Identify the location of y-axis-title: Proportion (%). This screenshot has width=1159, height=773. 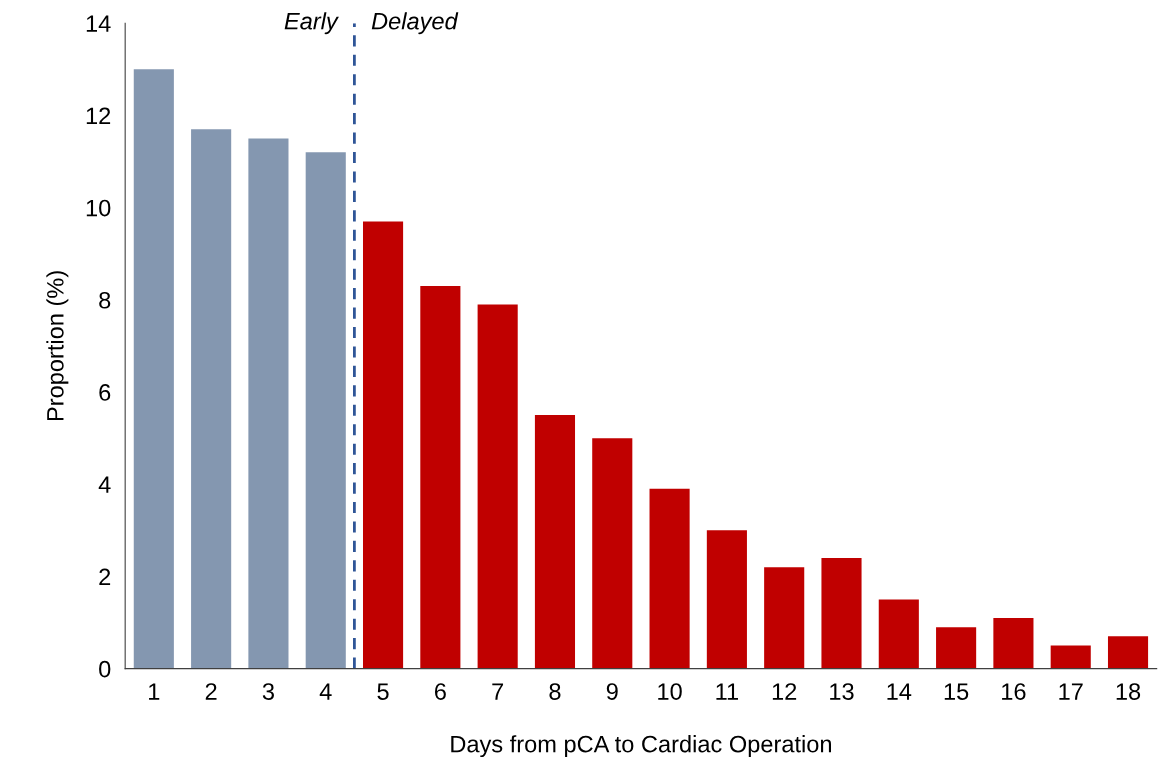
(57, 346).